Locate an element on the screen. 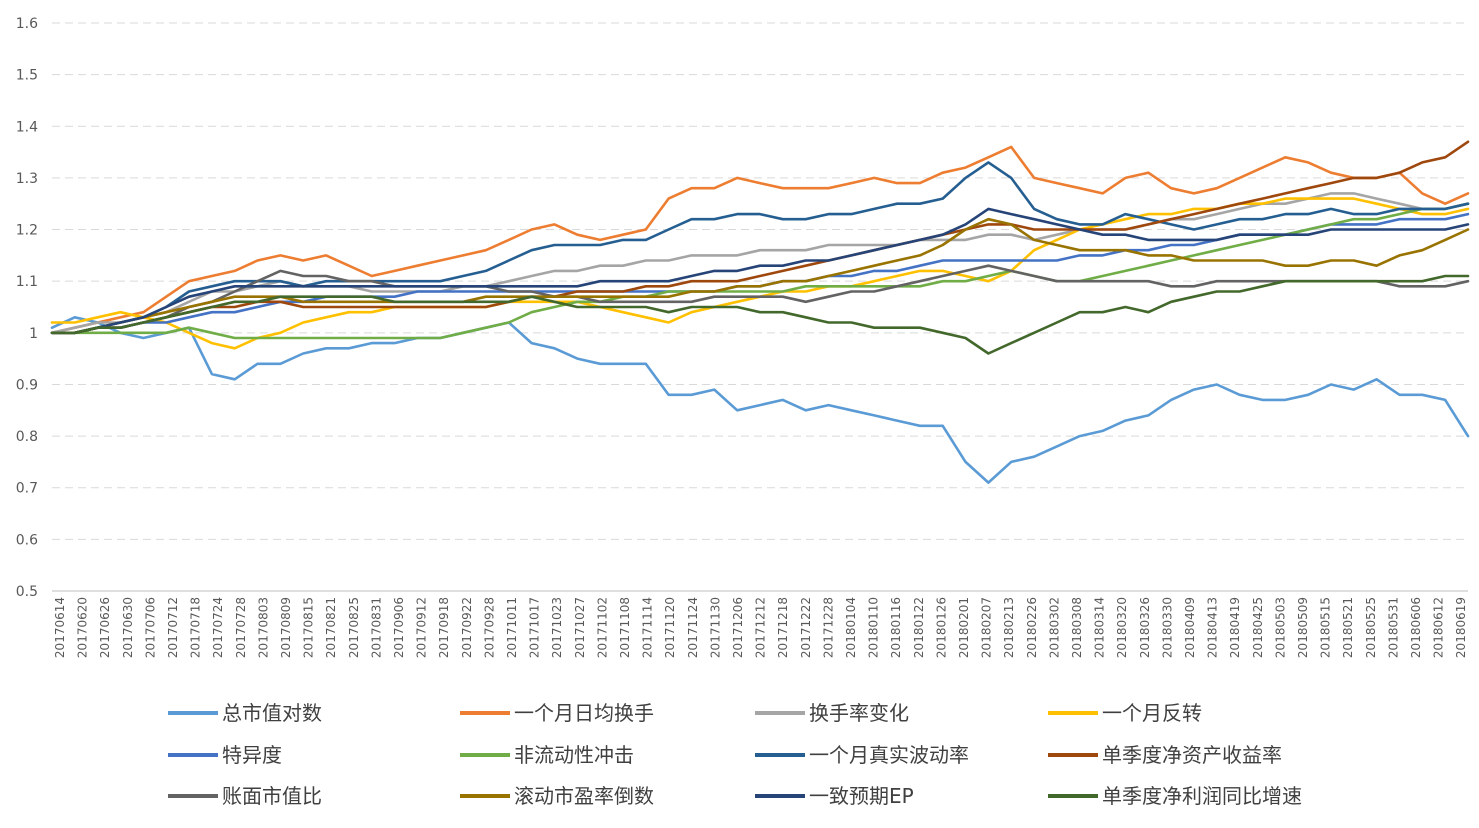 This screenshot has width=1479, height=828. x-tick-label: 20180330 is located at coordinates (1167, 627).